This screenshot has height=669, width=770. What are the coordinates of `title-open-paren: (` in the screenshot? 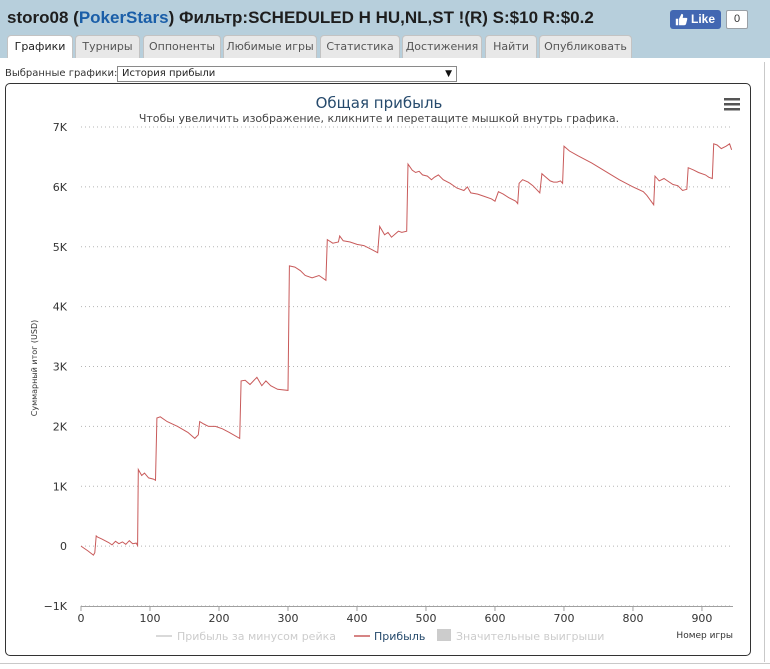 It's located at (73, 17).